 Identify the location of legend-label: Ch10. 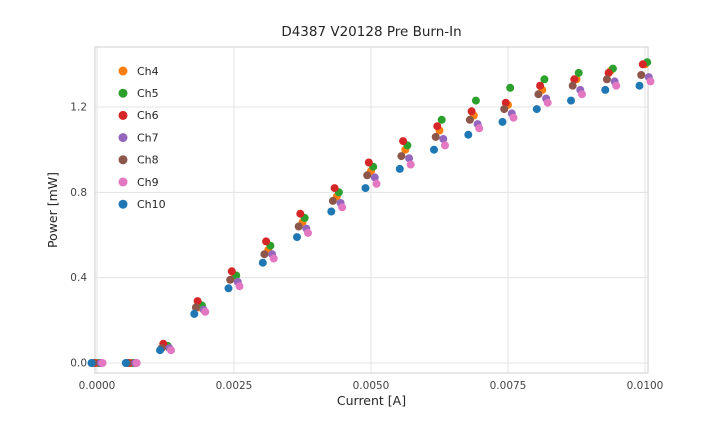
(151, 204).